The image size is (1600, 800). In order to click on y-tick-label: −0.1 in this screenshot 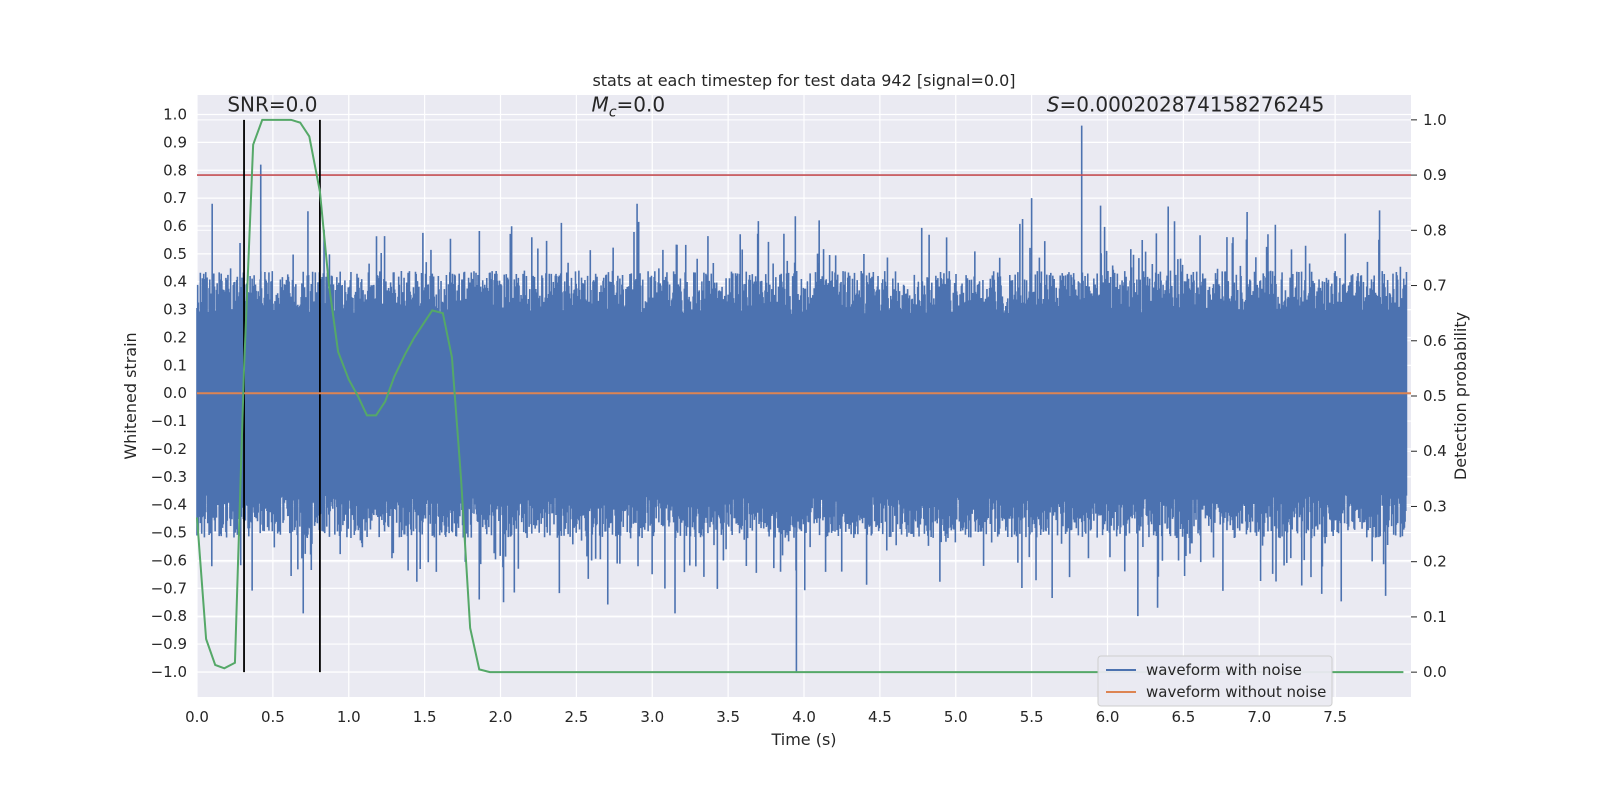, I will do `click(169, 421)`.